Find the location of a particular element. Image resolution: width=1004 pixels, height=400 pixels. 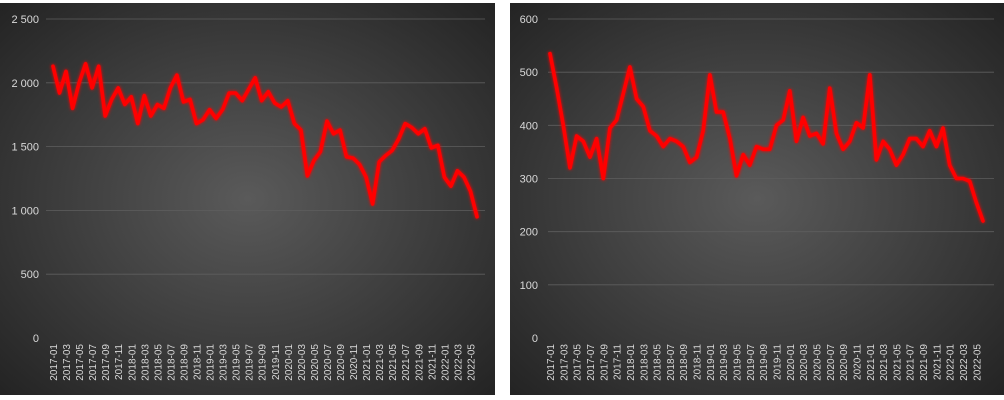

x-tick-label: 2017-09 is located at coordinates (604, 362).